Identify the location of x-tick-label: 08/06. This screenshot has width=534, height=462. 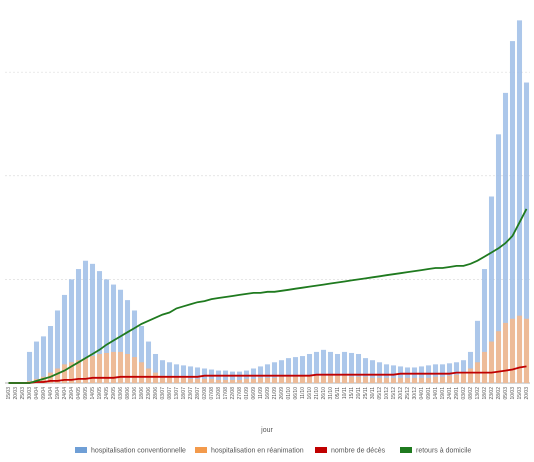
(128, 393).